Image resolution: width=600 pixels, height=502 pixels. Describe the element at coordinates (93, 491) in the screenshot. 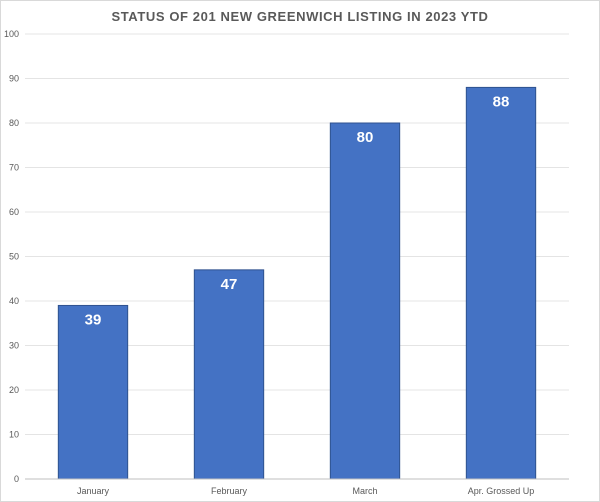

I see `x-tick-label: January` at that location.